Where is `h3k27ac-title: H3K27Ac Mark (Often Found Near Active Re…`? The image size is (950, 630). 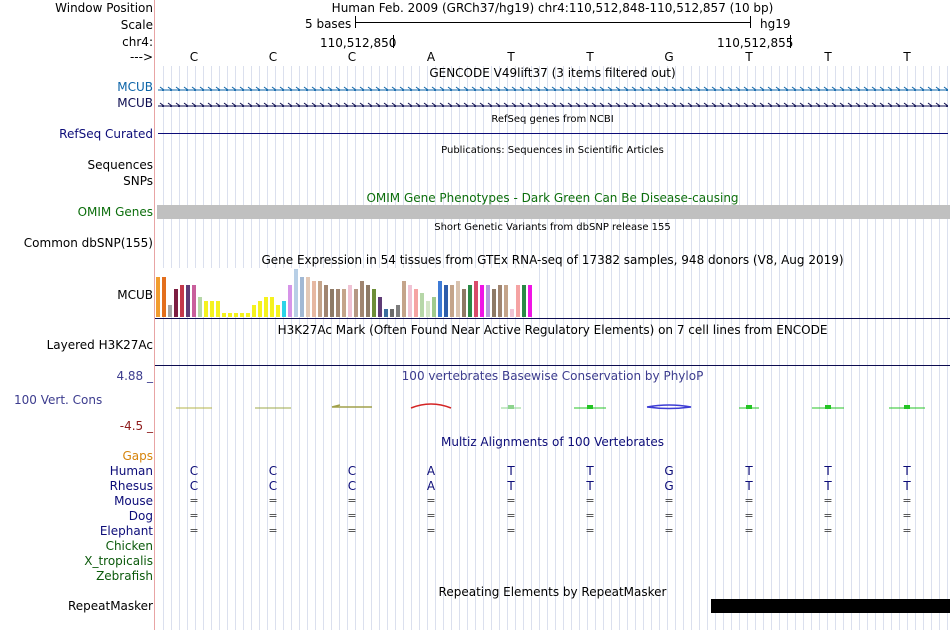
h3k27ac-title: H3K27Ac Mark (Often Found Near Active Re… is located at coordinates (552, 330).